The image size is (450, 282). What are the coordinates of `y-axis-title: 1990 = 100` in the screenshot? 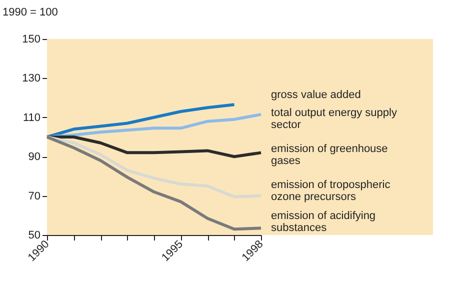 It's located at (30, 12).